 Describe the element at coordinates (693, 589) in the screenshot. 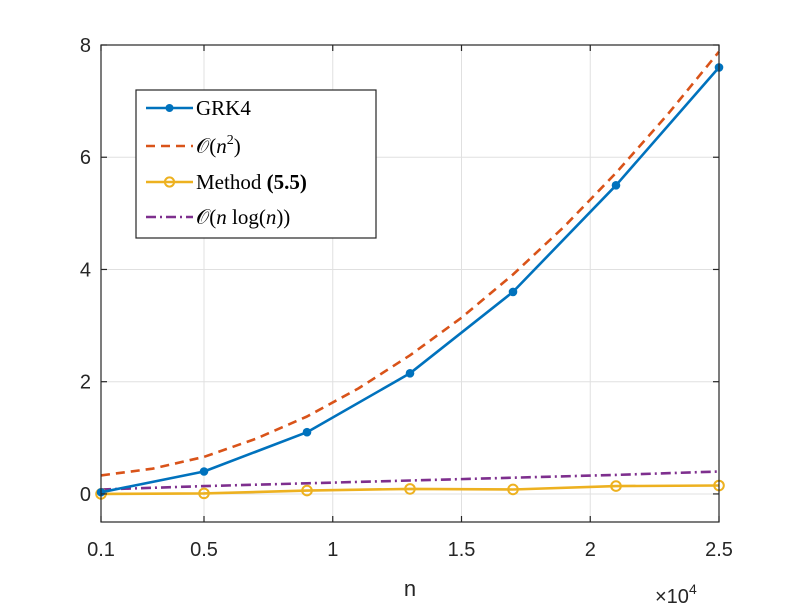

I see `x-multiplier-exponent: 4` at that location.